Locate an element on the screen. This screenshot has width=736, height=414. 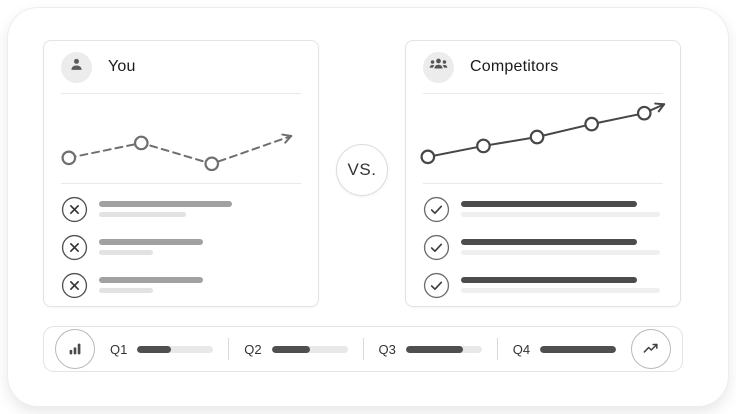
quarter-q4: Q4 is located at coordinates (564, 349).